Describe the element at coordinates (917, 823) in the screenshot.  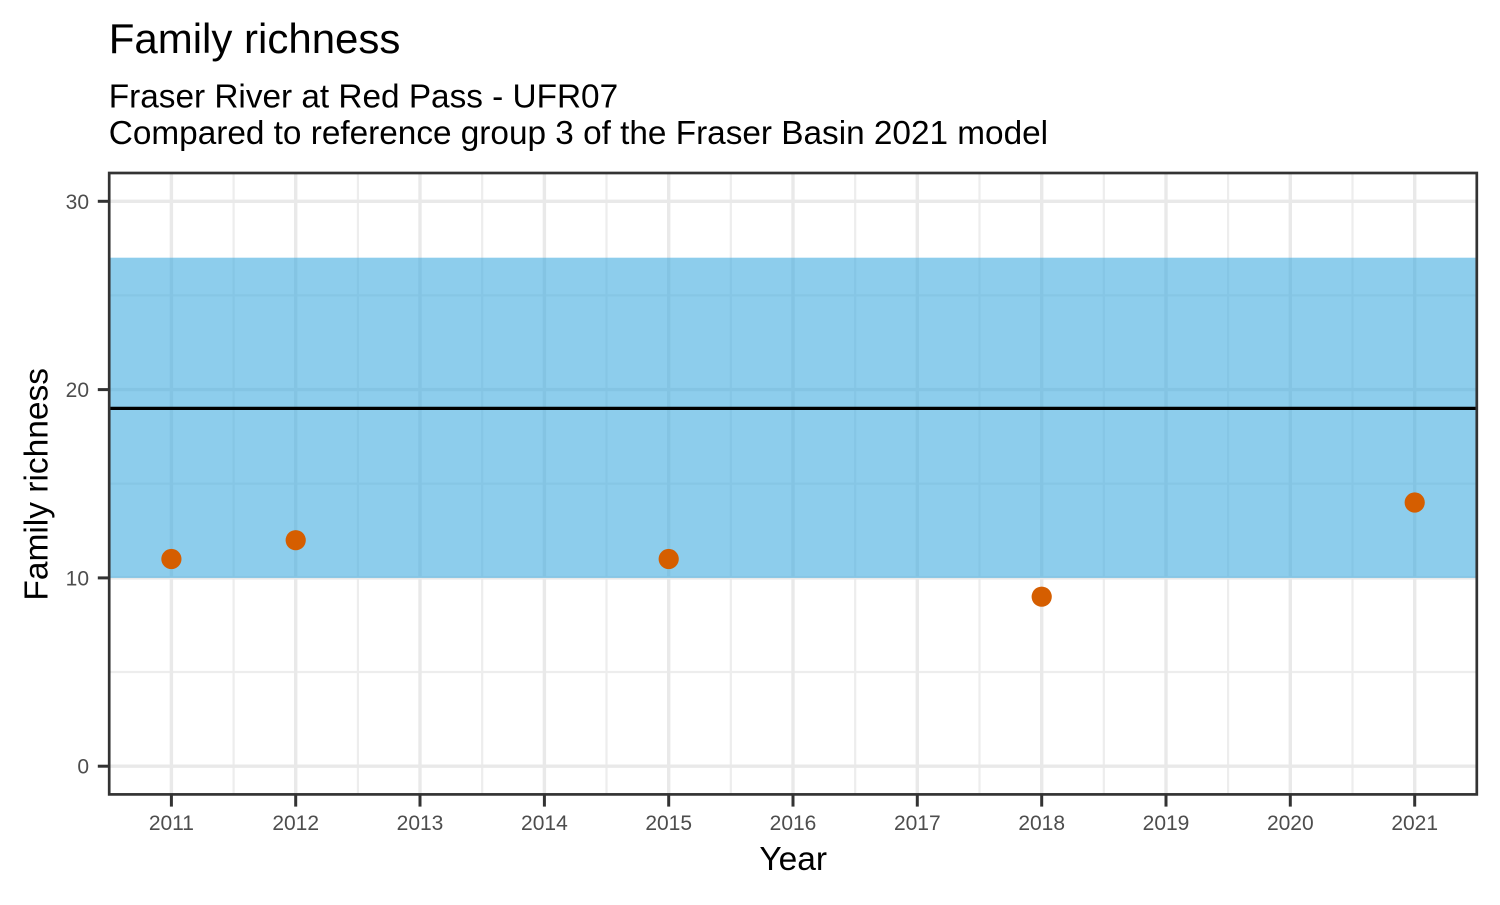
I see `svg-text: 2017` at that location.